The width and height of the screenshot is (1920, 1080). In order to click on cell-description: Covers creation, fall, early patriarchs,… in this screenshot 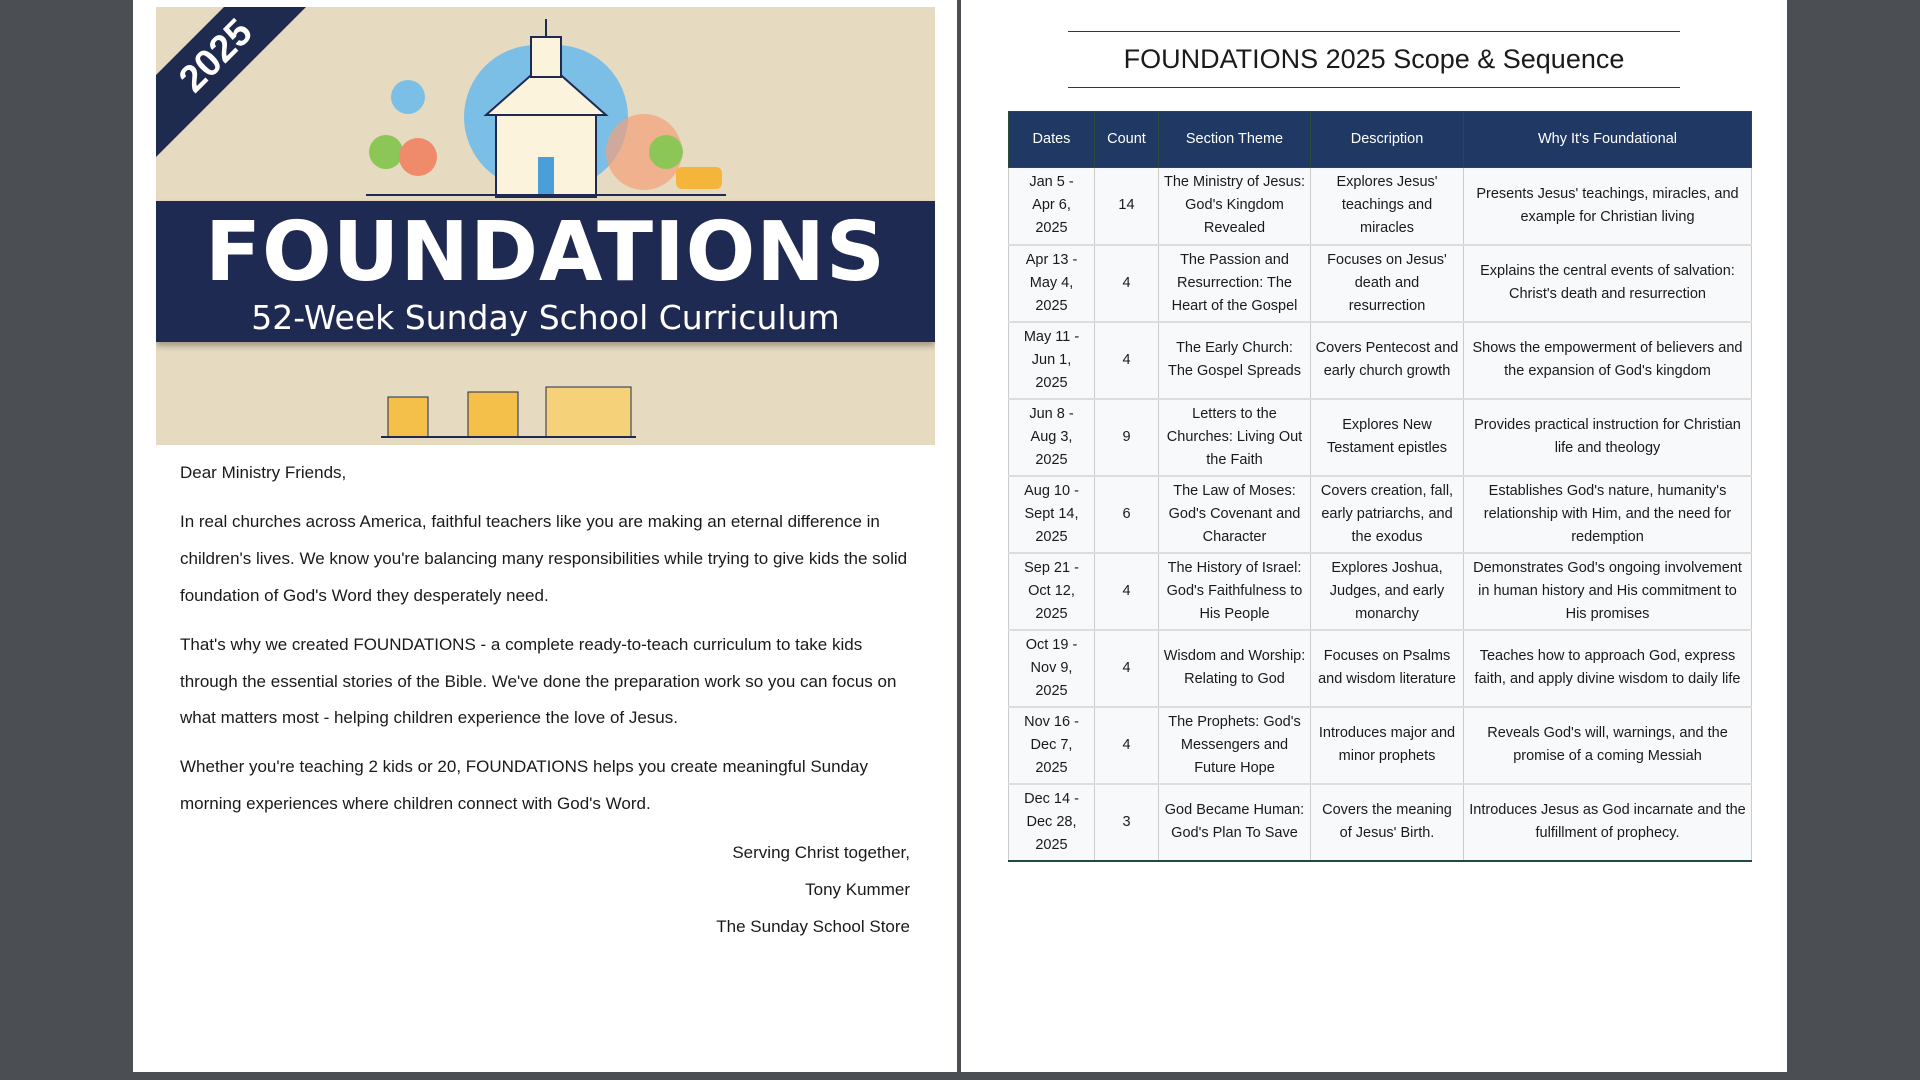, I will do `click(1387, 514)`.